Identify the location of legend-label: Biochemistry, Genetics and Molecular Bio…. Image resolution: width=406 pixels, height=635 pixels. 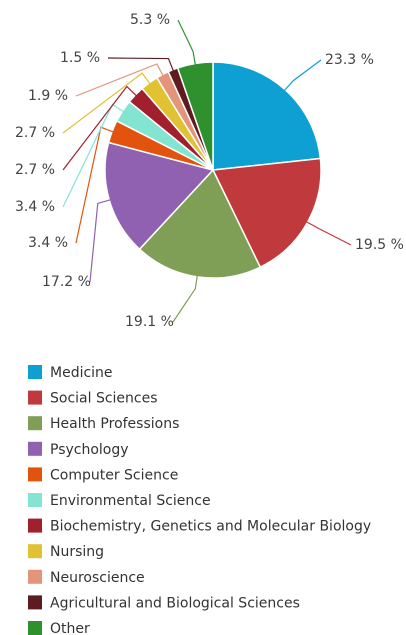
(210, 527).